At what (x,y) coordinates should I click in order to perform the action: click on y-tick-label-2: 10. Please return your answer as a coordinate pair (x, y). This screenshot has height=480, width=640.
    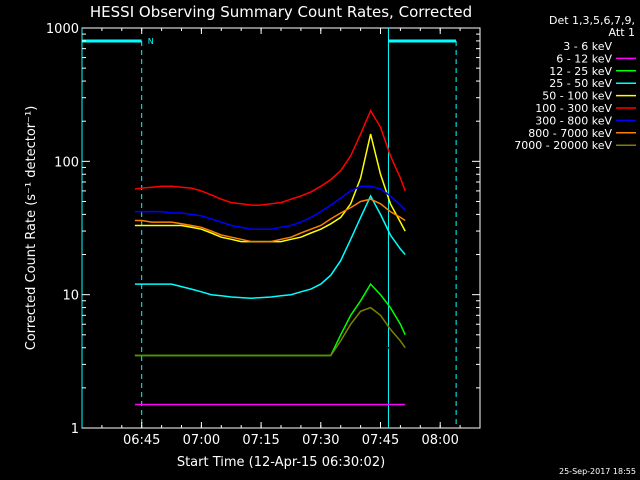
    Looking at the image, I should click on (70, 296).